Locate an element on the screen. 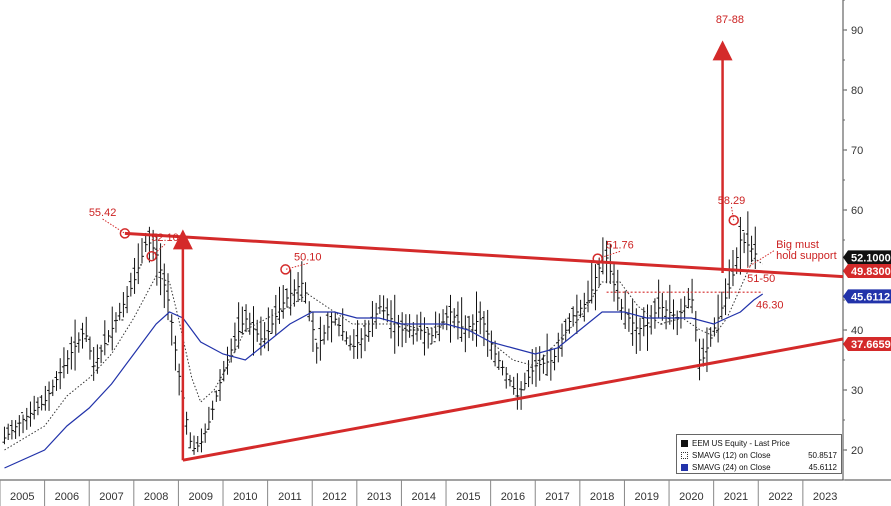  x-tick-label: 2019 is located at coordinates (647, 497).